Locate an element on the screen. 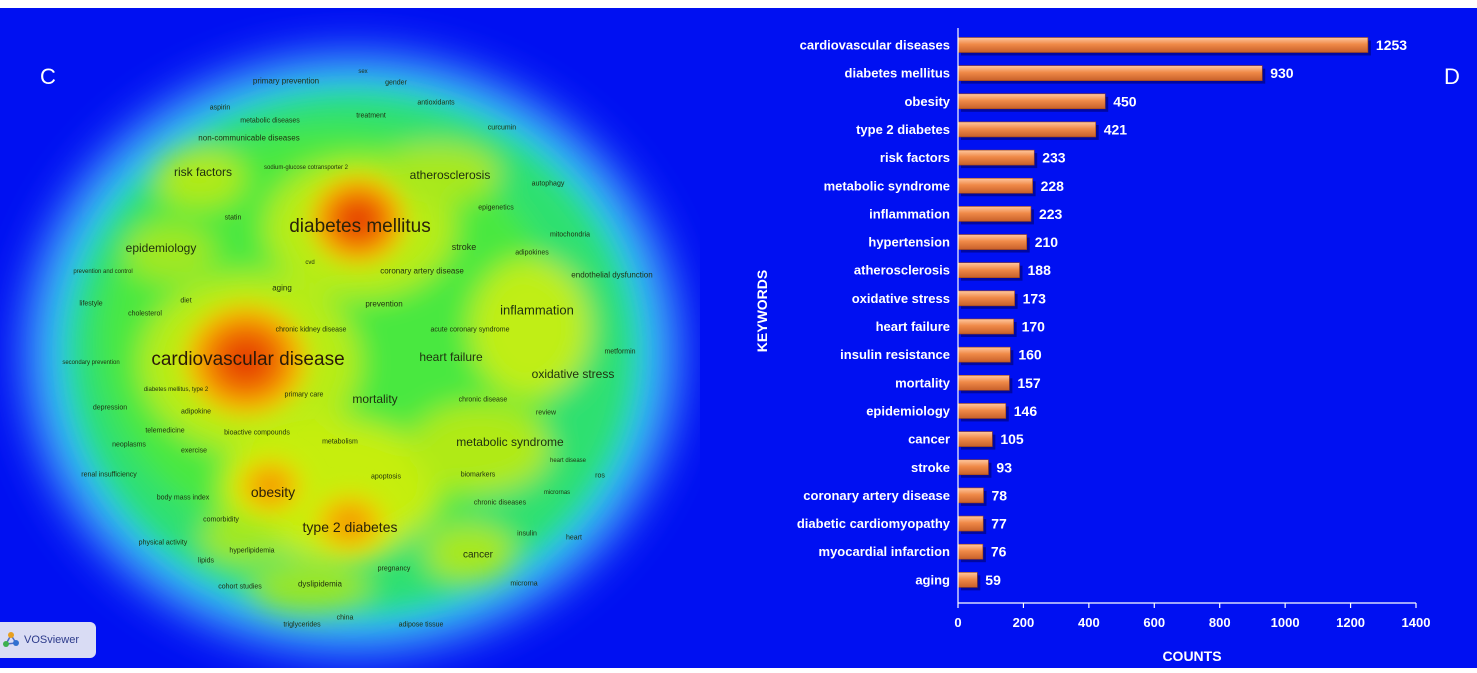 This screenshot has height=673, width=1477. term-label: diet is located at coordinates (186, 301).